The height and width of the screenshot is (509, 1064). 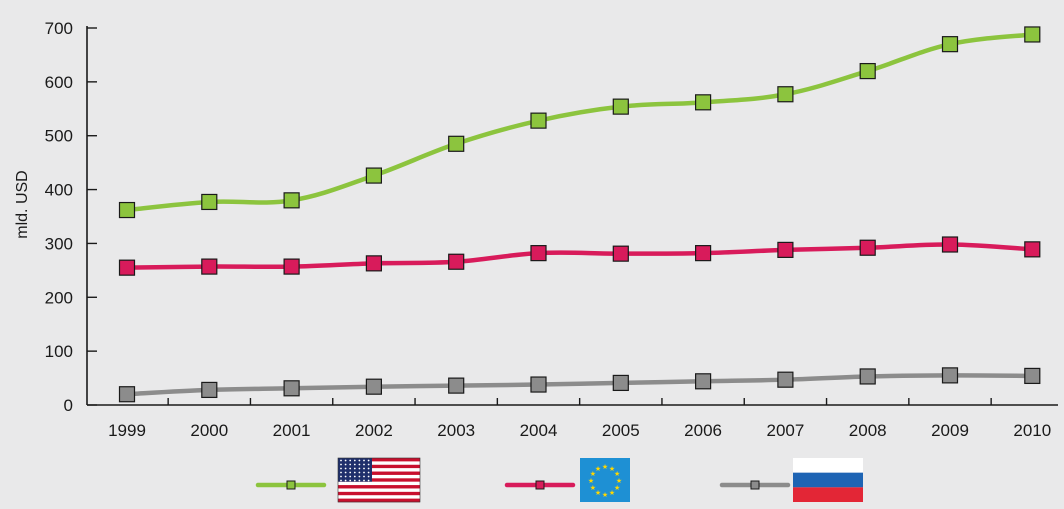 What do you see at coordinates (868, 430) in the screenshot?
I see `x-tick-label: 2008` at bounding box center [868, 430].